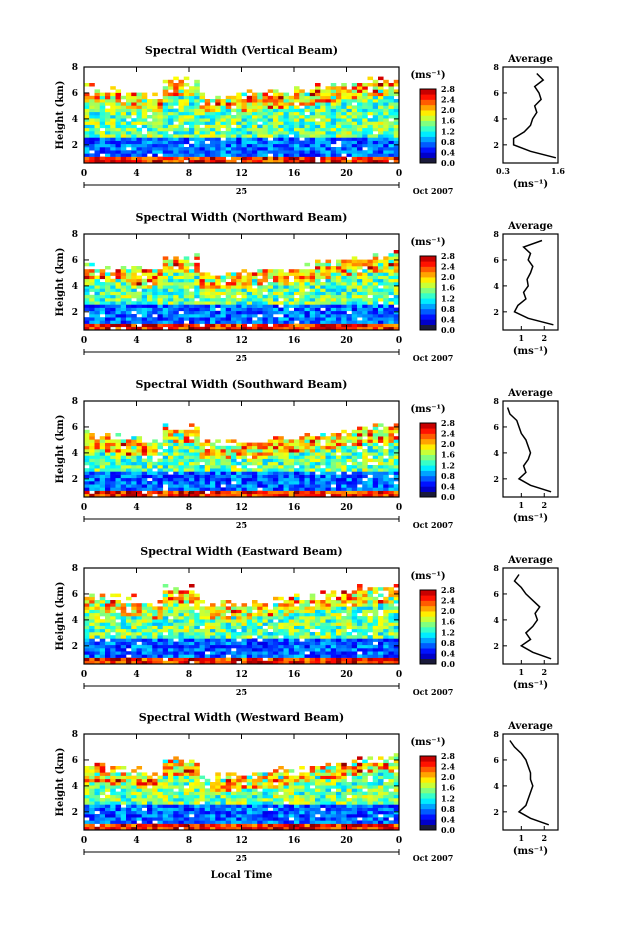  I want to click on y-tick-label: 4, so click(75, 454).